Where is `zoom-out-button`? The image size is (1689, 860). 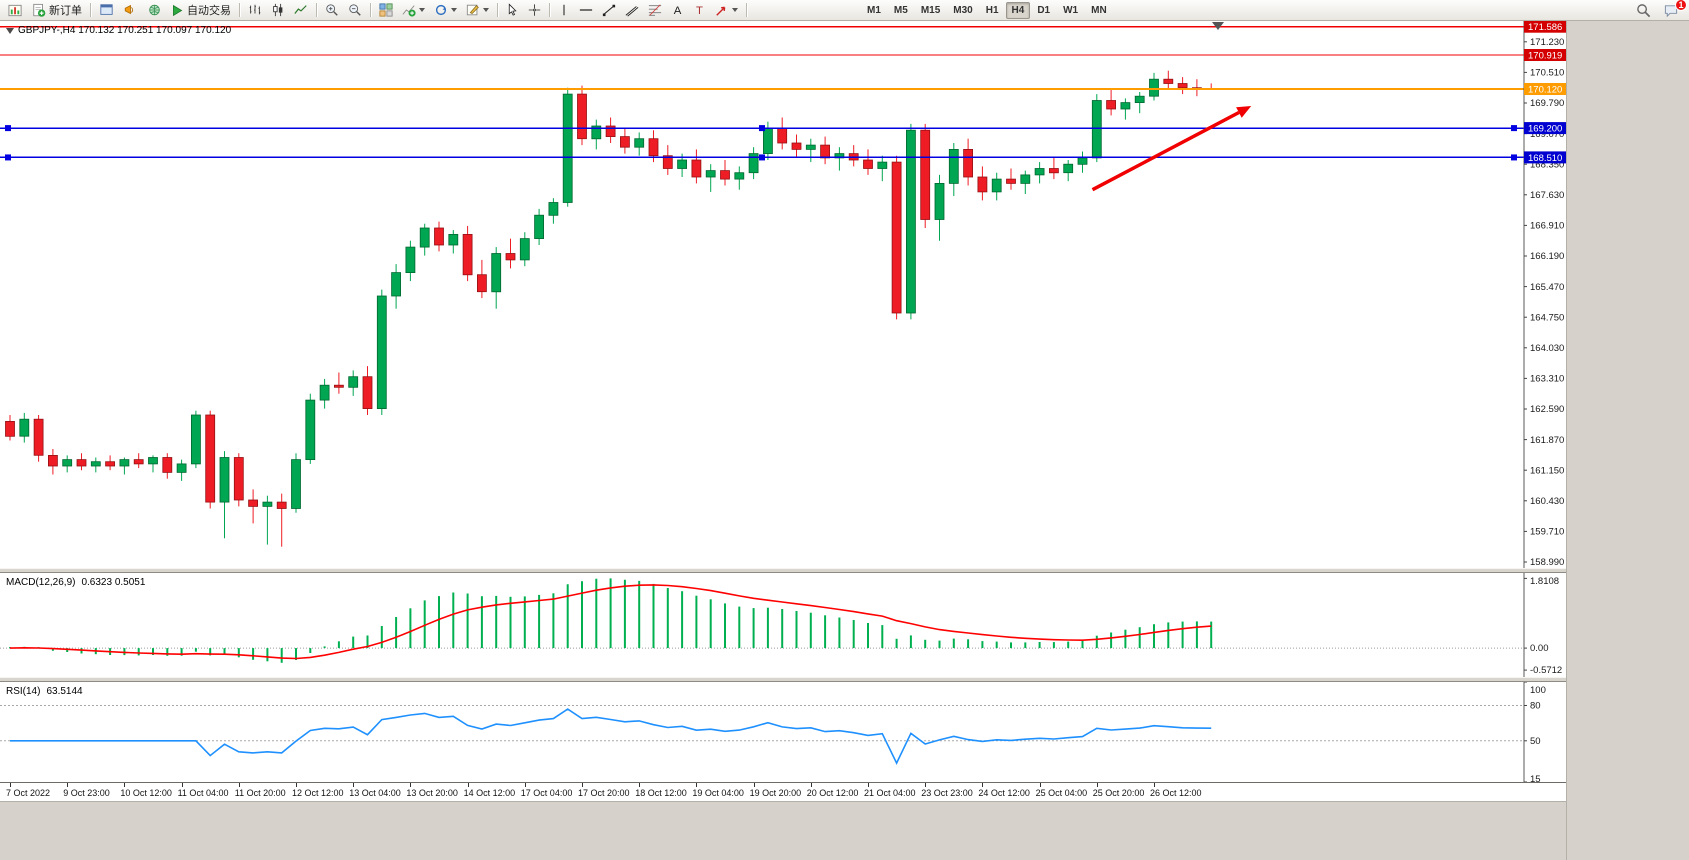 zoom-out-button is located at coordinates (355, 10).